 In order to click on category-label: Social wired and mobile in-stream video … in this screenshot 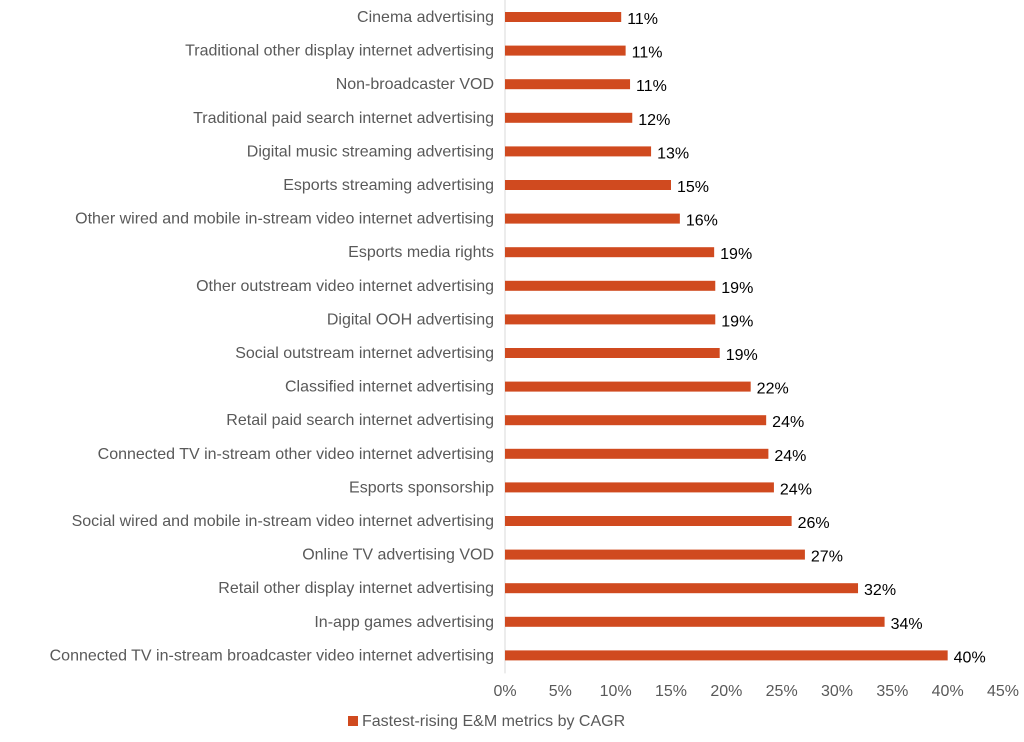, I will do `click(283, 521)`.